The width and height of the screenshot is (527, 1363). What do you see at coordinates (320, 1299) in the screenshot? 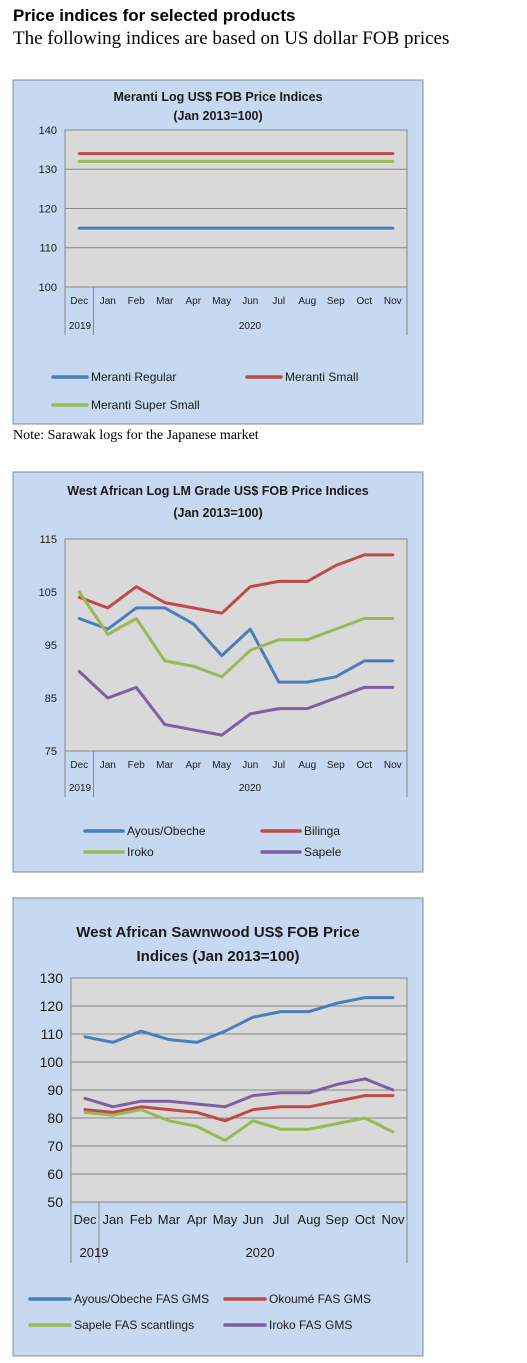
I see `legend-label: Okoumé FAS GMS` at bounding box center [320, 1299].